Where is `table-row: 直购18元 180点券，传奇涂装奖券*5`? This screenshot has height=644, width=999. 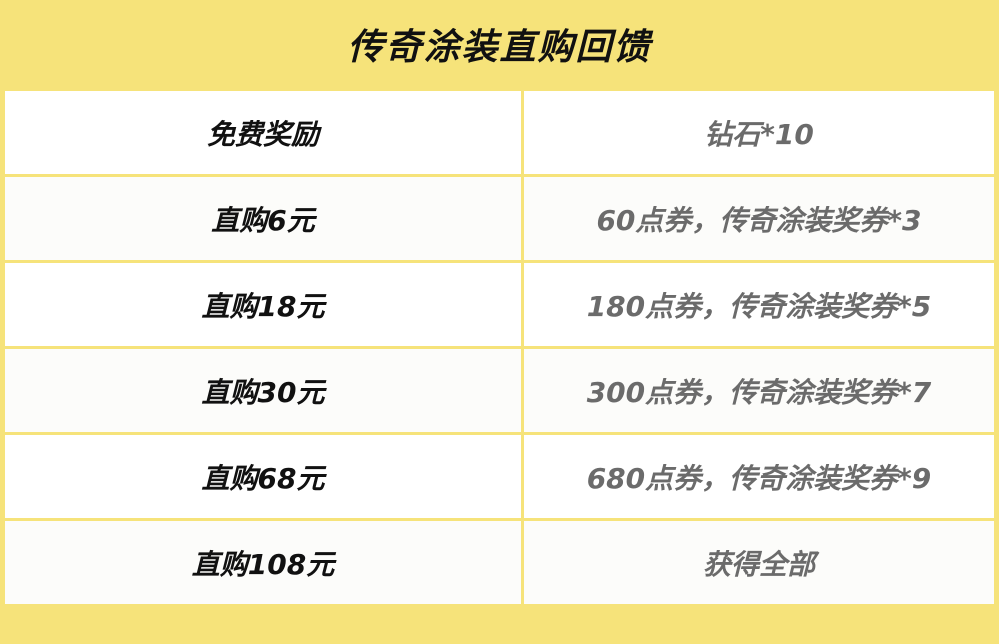
table-row: 直购18元 180点券，传奇涂装奖券*5 is located at coordinates (499, 304).